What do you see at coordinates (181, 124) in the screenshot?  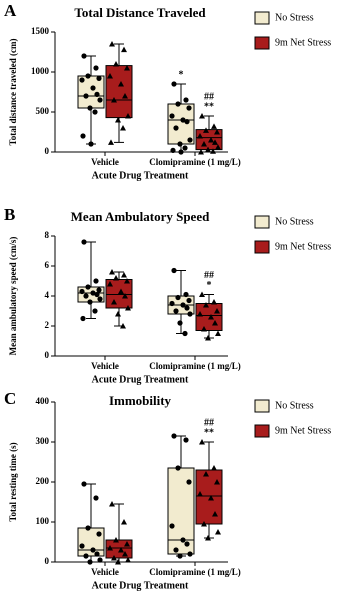 I see `box` at bounding box center [181, 124].